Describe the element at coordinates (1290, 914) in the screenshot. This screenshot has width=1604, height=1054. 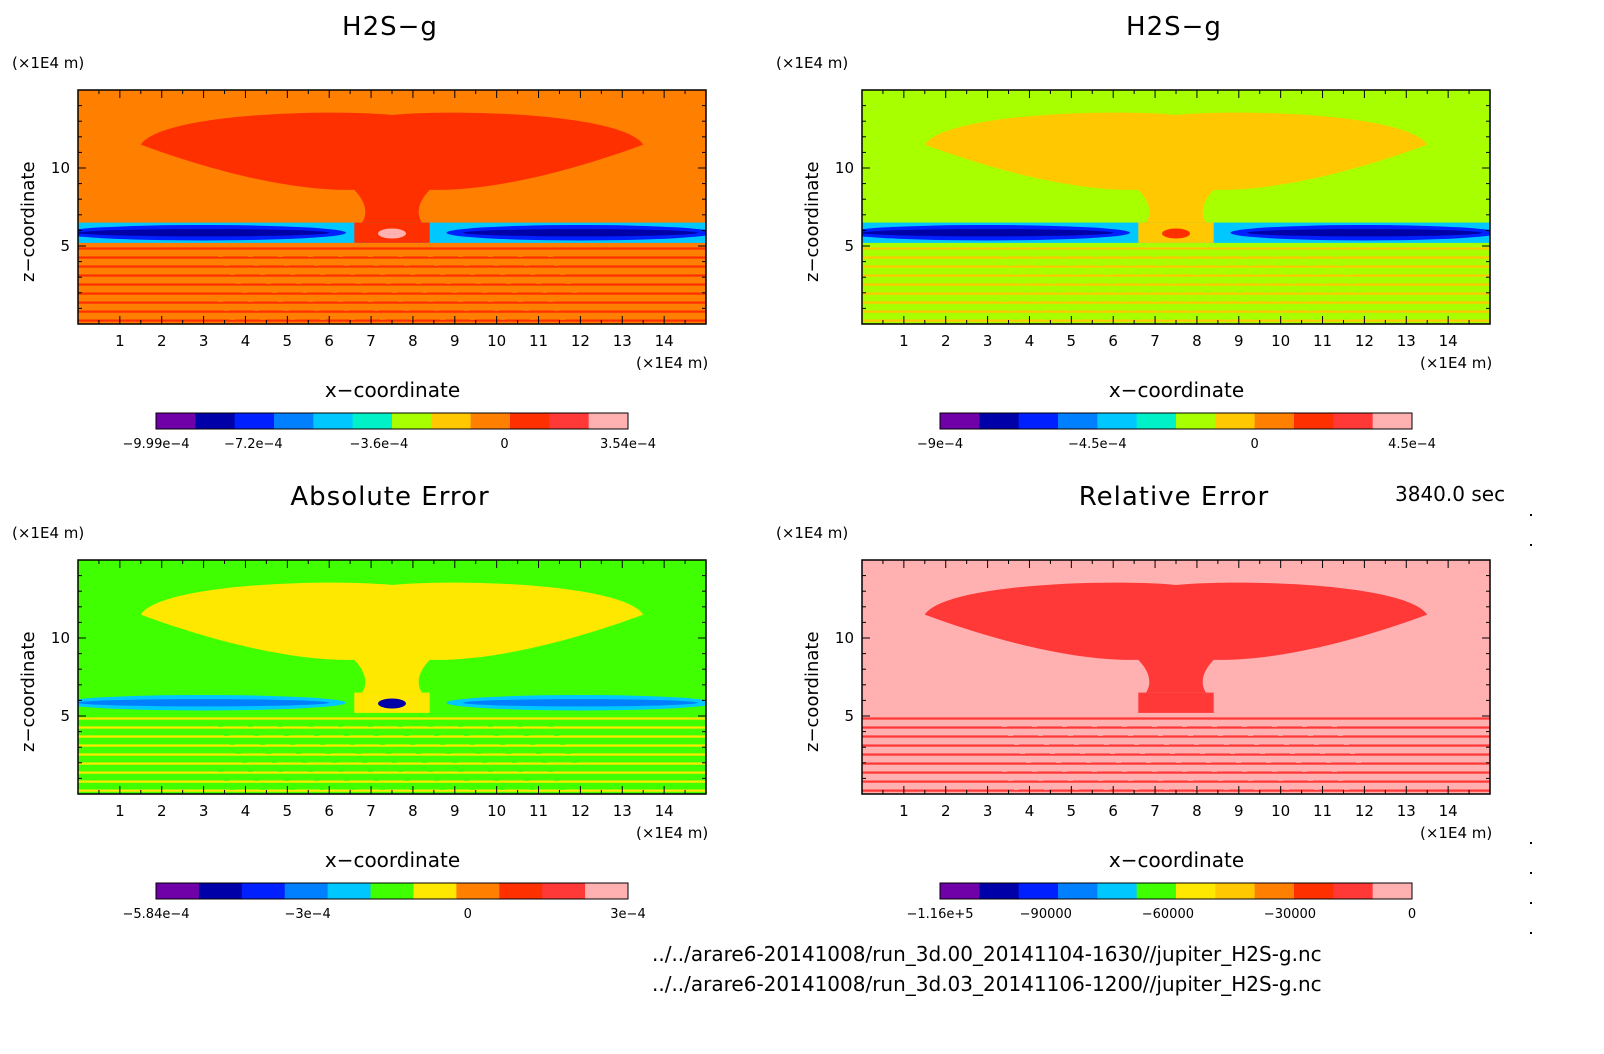
I see `colorbar-tick-label: −30000` at that location.